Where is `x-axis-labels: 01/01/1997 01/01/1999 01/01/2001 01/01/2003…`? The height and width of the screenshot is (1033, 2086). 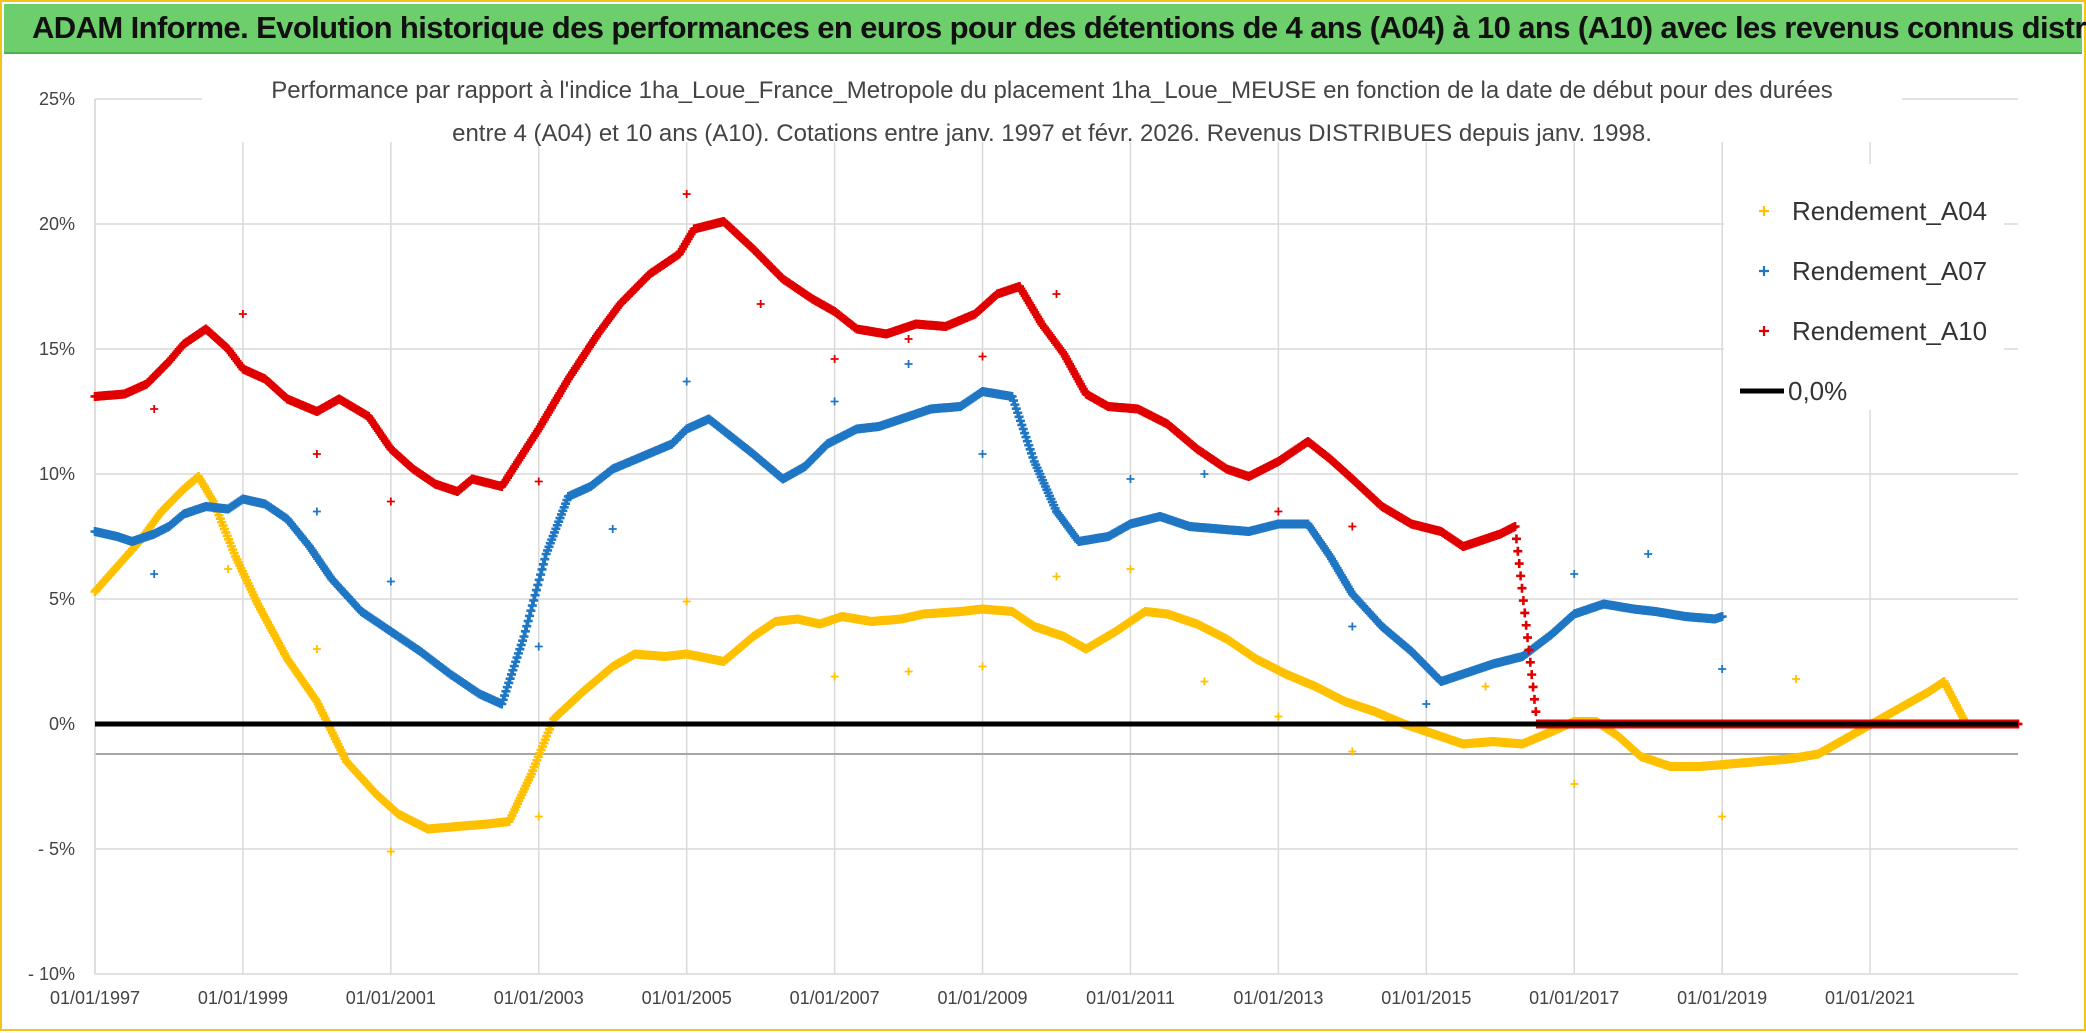 x-axis-labels: 01/01/1997 01/01/1999 01/01/2001 01/01/2003… is located at coordinates (982, 998).